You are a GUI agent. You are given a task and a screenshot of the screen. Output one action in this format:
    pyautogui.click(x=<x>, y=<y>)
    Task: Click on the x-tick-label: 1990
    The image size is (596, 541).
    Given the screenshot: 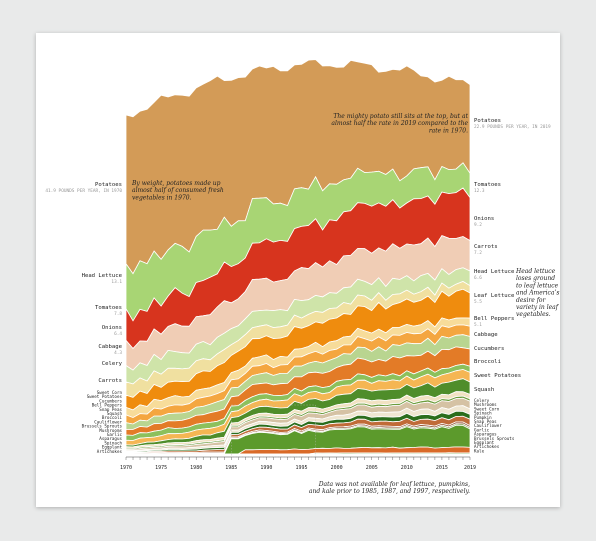 What is the action you would take?
    pyautogui.click(x=266, y=468)
    